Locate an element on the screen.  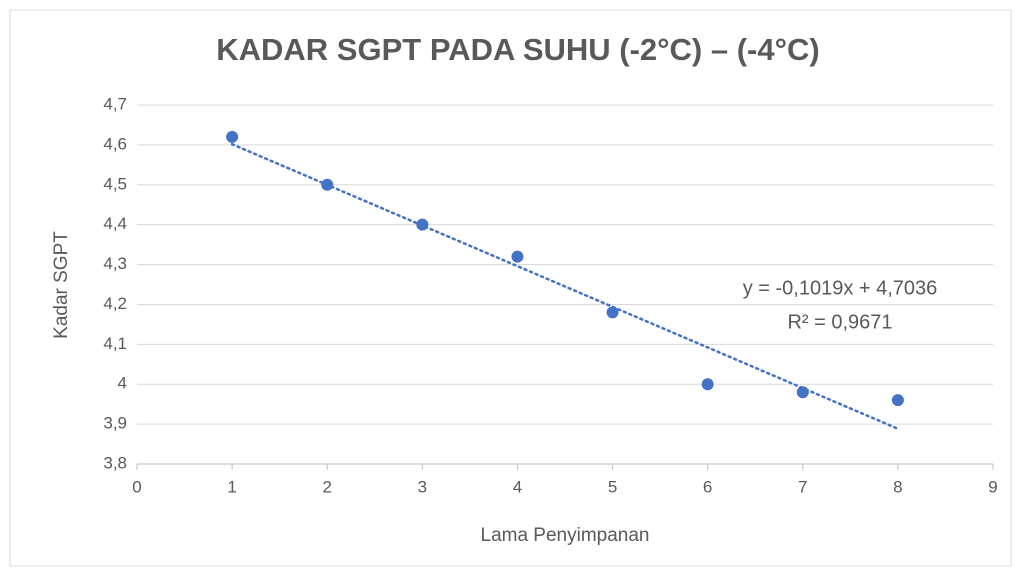
y-tick-label: 3,8 is located at coordinates (115, 462).